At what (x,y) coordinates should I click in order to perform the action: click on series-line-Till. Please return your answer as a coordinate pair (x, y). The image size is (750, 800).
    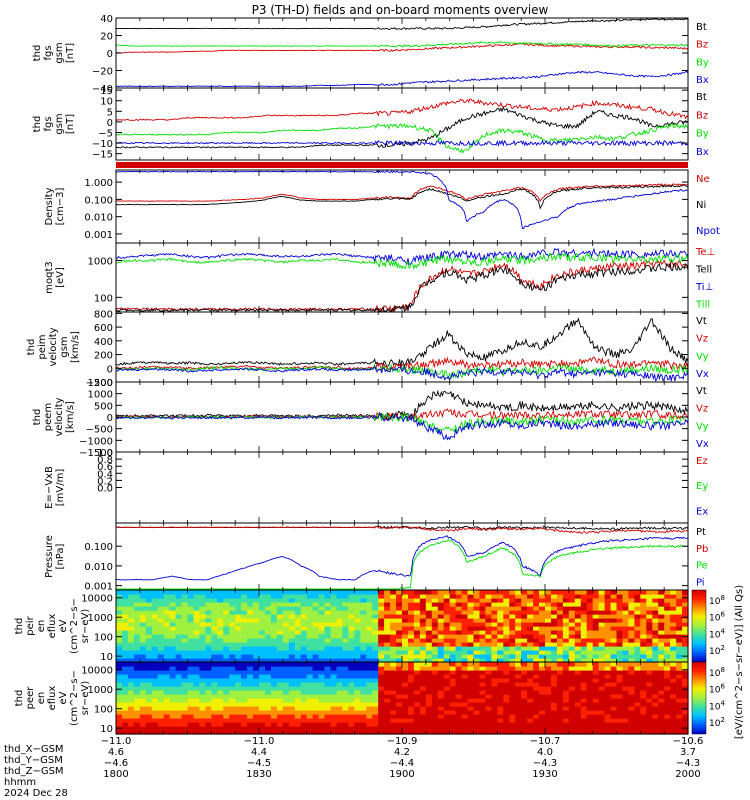
    Looking at the image, I should click on (402, 261).